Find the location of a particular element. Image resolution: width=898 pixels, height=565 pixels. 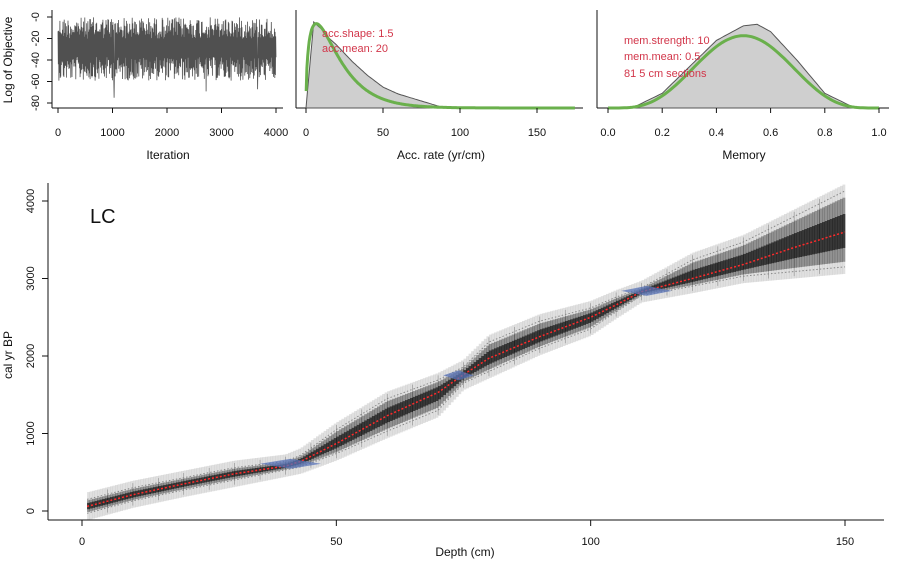

mem-mean-annotation: mem.mean: 0.5 is located at coordinates (662, 57).